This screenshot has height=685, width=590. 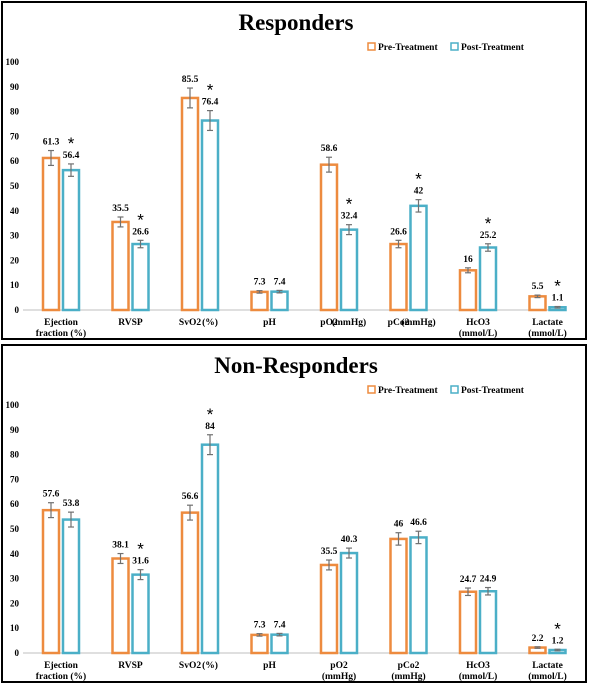 I want to click on data-label-post: 25.2, so click(x=488, y=236).